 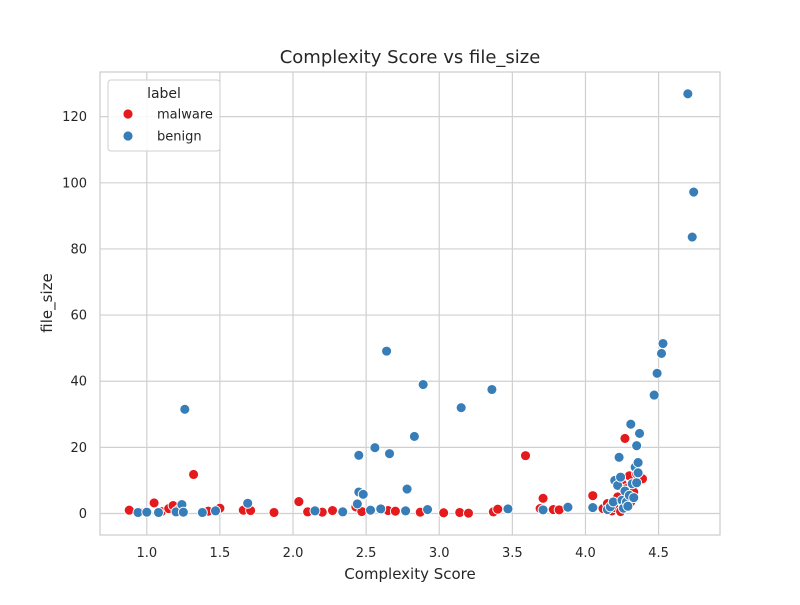 What do you see at coordinates (585, 553) in the screenshot?
I see `x-tick-label: 4.0` at bounding box center [585, 553].